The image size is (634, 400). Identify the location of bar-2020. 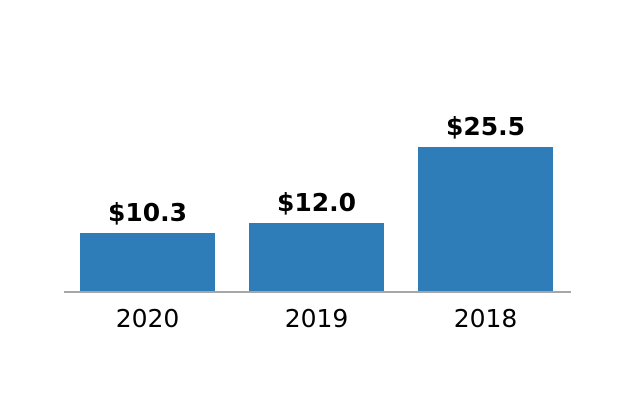
(147, 262).